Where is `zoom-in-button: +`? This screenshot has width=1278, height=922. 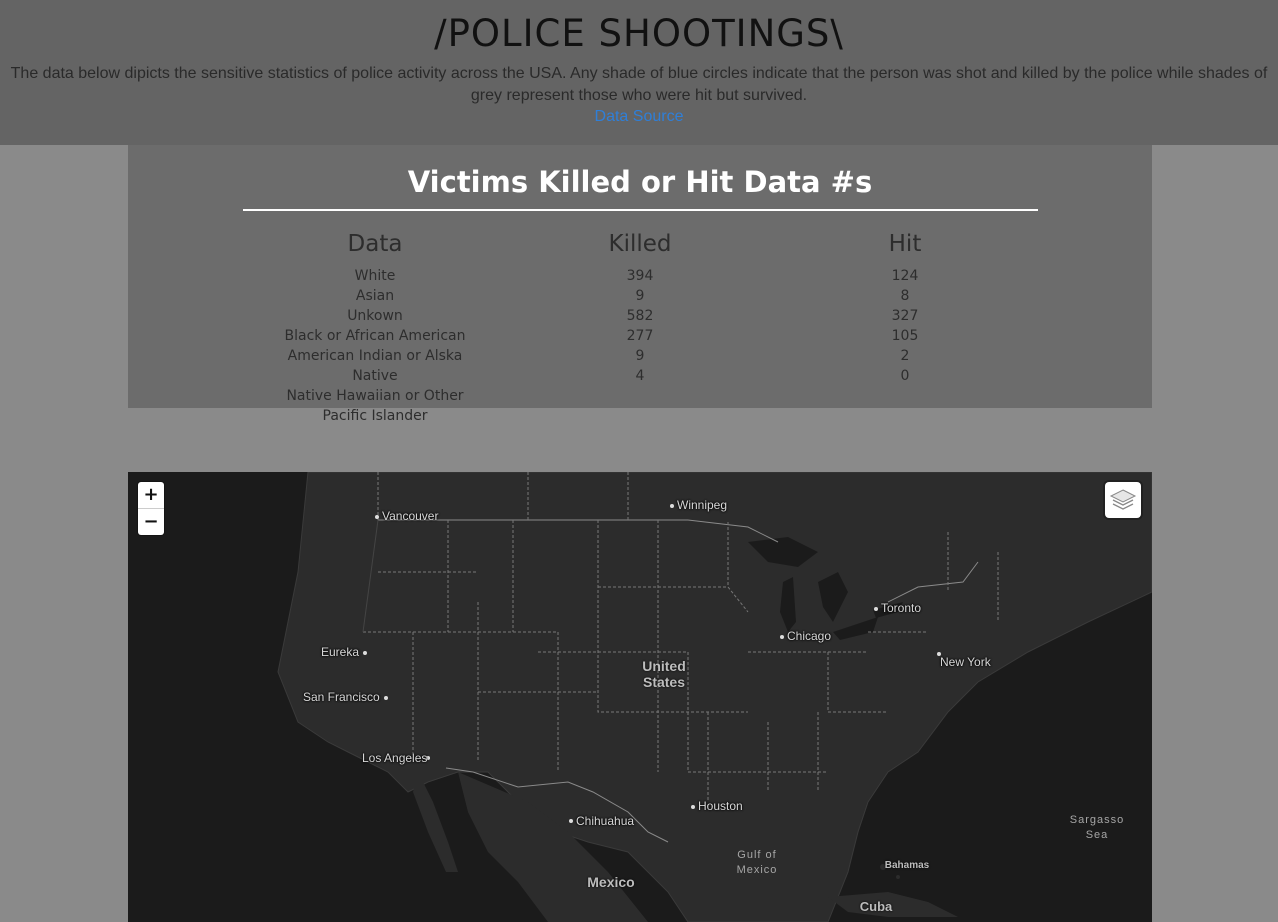 zoom-in-button: + is located at coordinates (151, 495).